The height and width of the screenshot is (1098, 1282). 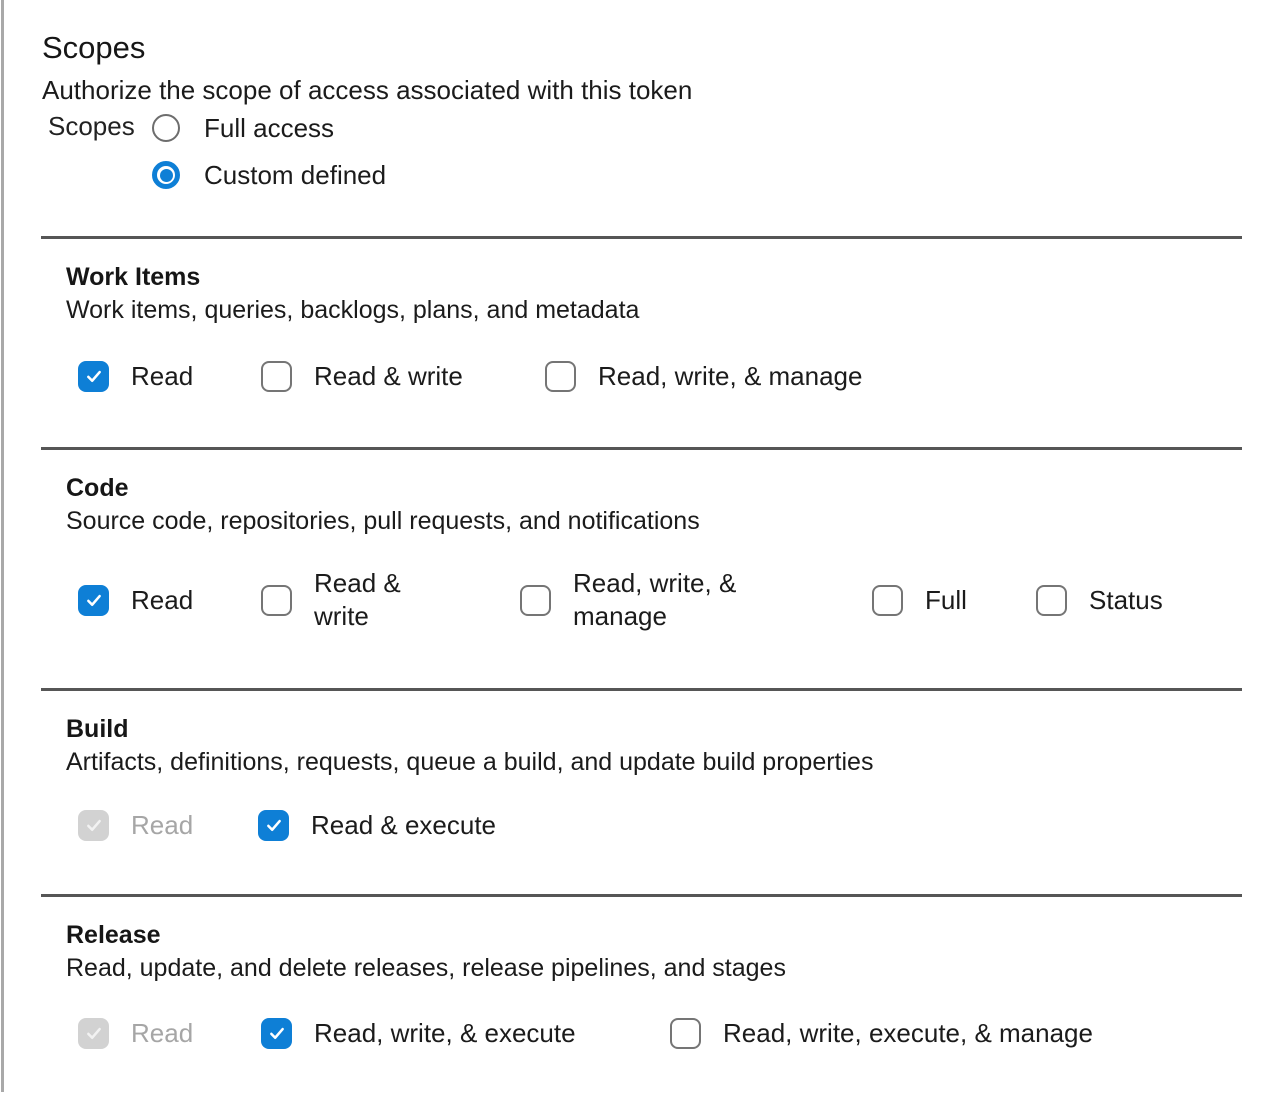 I want to click on scope-checkbox-option: Read, write, & execute, so click(x=418, y=1033).